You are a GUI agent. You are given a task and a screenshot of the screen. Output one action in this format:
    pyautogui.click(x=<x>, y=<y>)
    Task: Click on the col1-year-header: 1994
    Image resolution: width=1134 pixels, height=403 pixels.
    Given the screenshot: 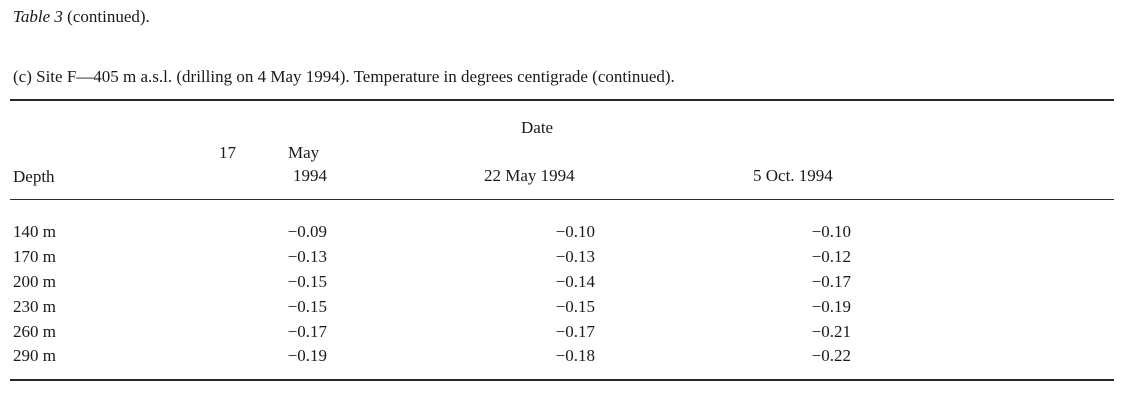 What is the action you would take?
    pyautogui.click(x=310, y=175)
    